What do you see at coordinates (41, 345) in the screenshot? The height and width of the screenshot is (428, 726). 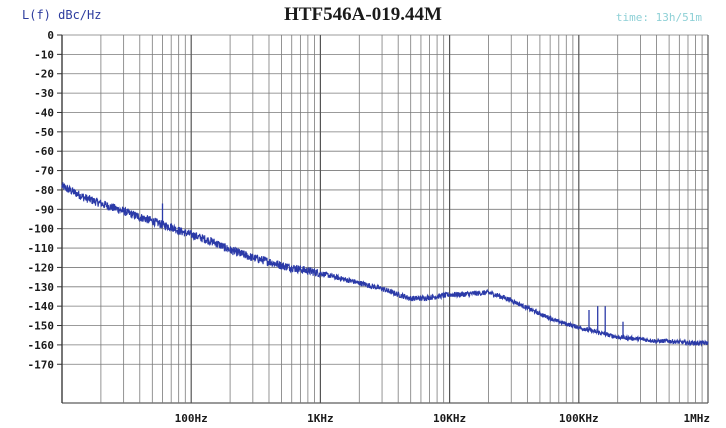 I see `y-tick-label: -160` at bounding box center [41, 345].